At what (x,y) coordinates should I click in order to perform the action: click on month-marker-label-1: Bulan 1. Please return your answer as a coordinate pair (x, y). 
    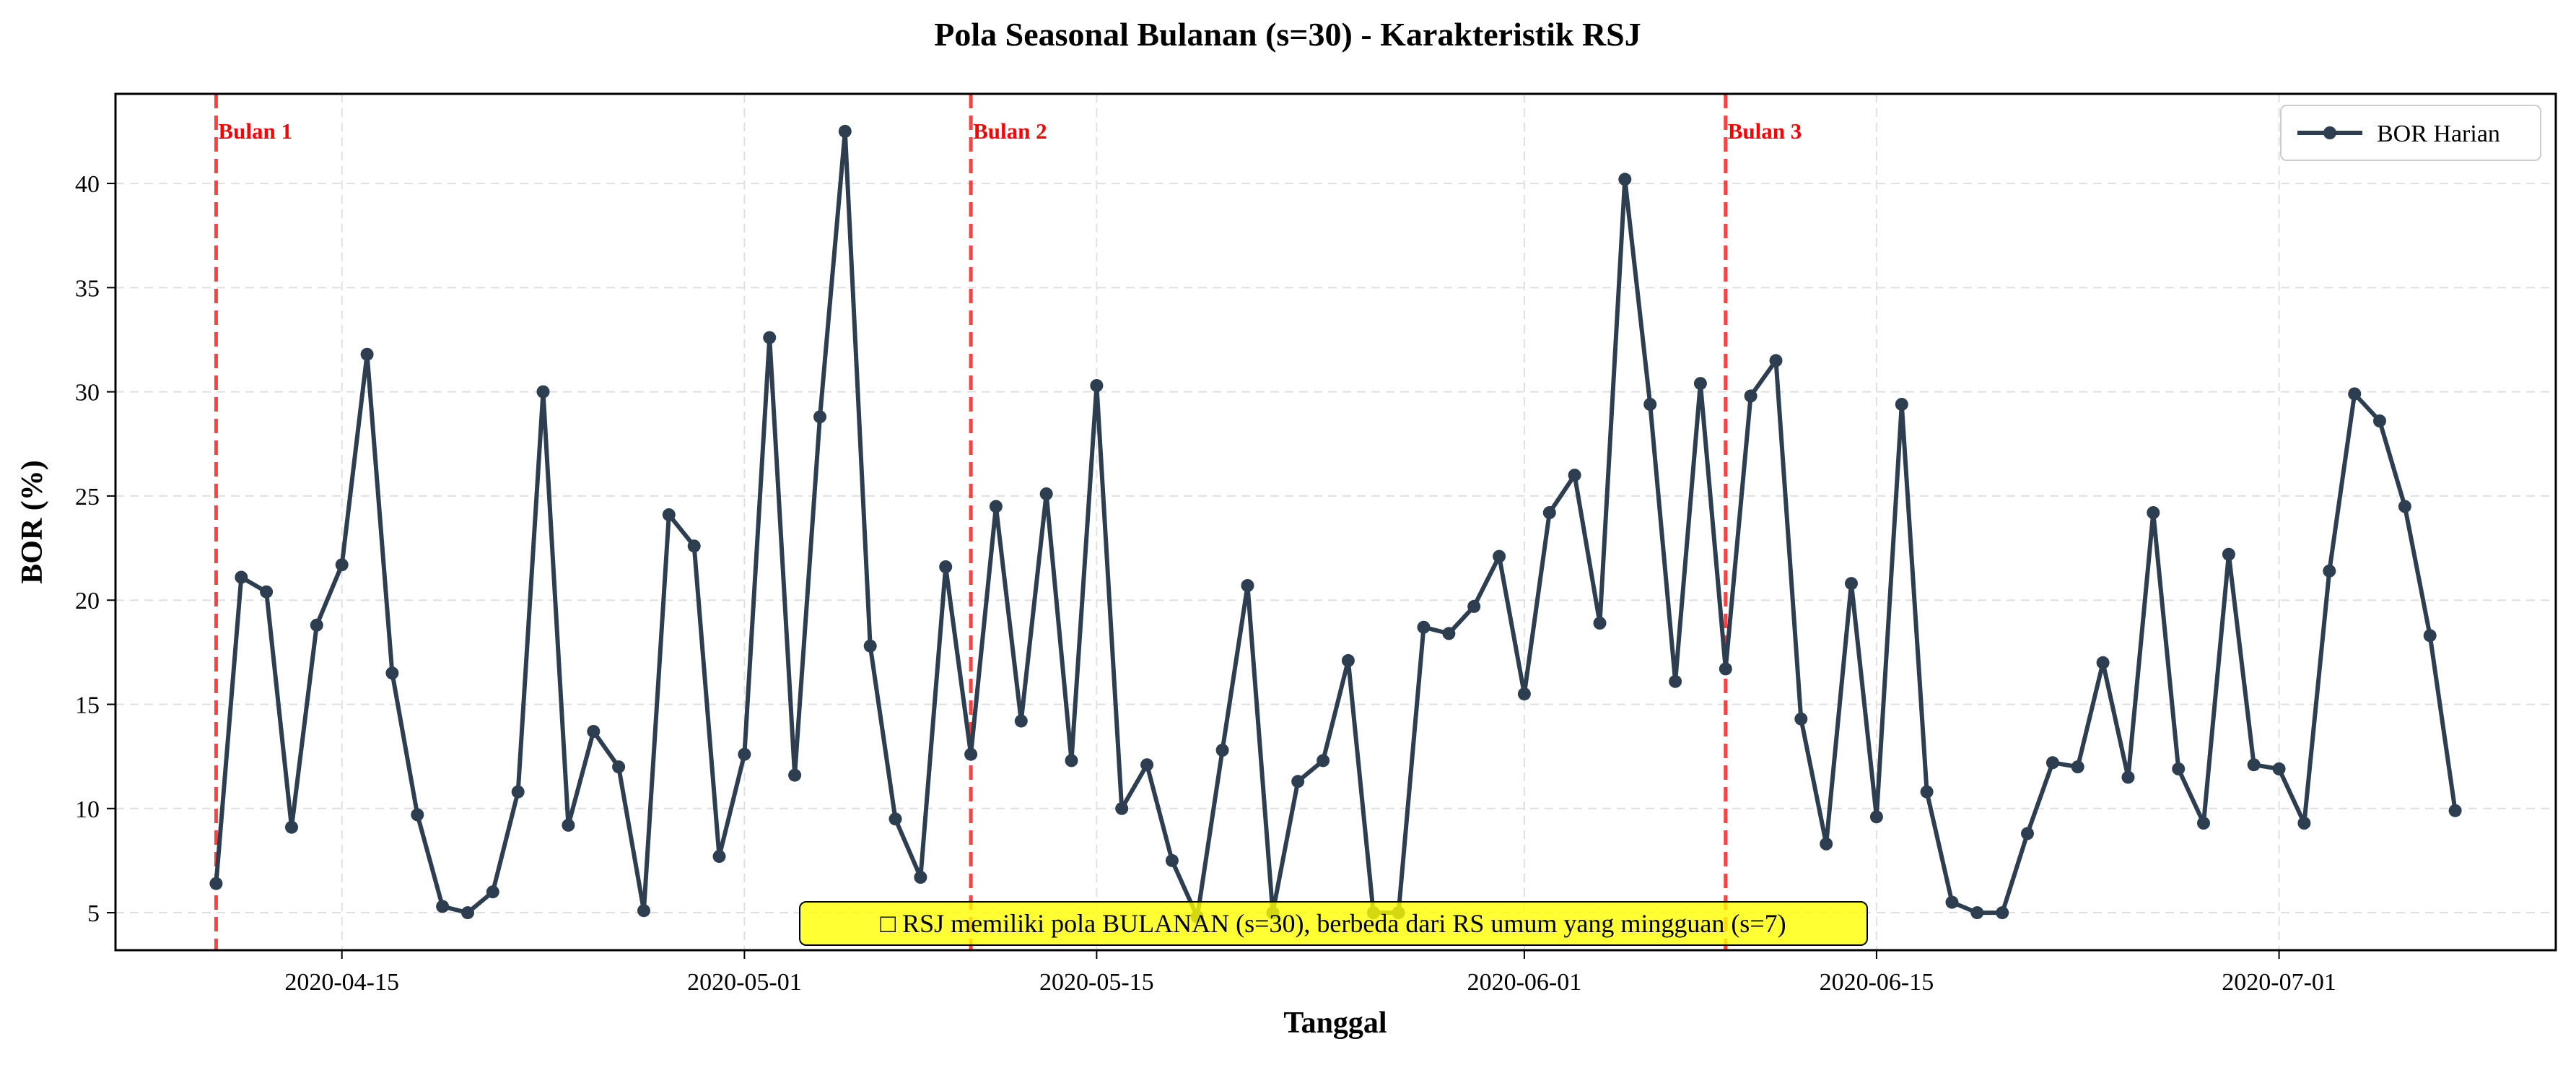
    Looking at the image, I should click on (255, 131).